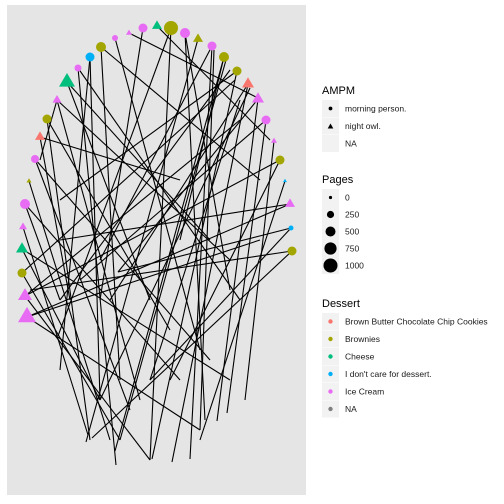 The height and width of the screenshot is (504, 504). Describe the element at coordinates (360, 357) in the screenshot. I see `legend-dessert-label: Cheese` at that location.